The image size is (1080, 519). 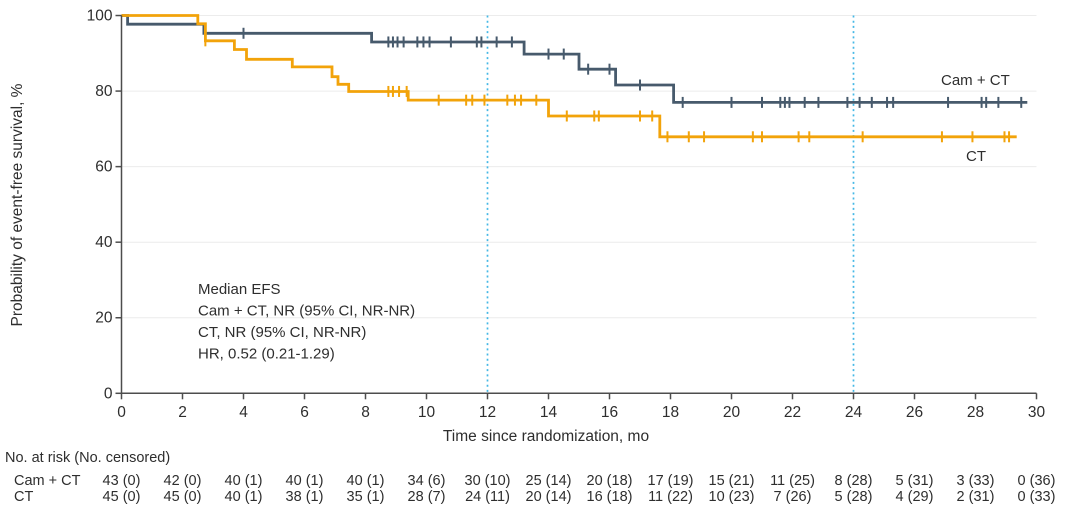 What do you see at coordinates (792, 497) in the screenshot?
I see `risk-cell: 7 (26)` at bounding box center [792, 497].